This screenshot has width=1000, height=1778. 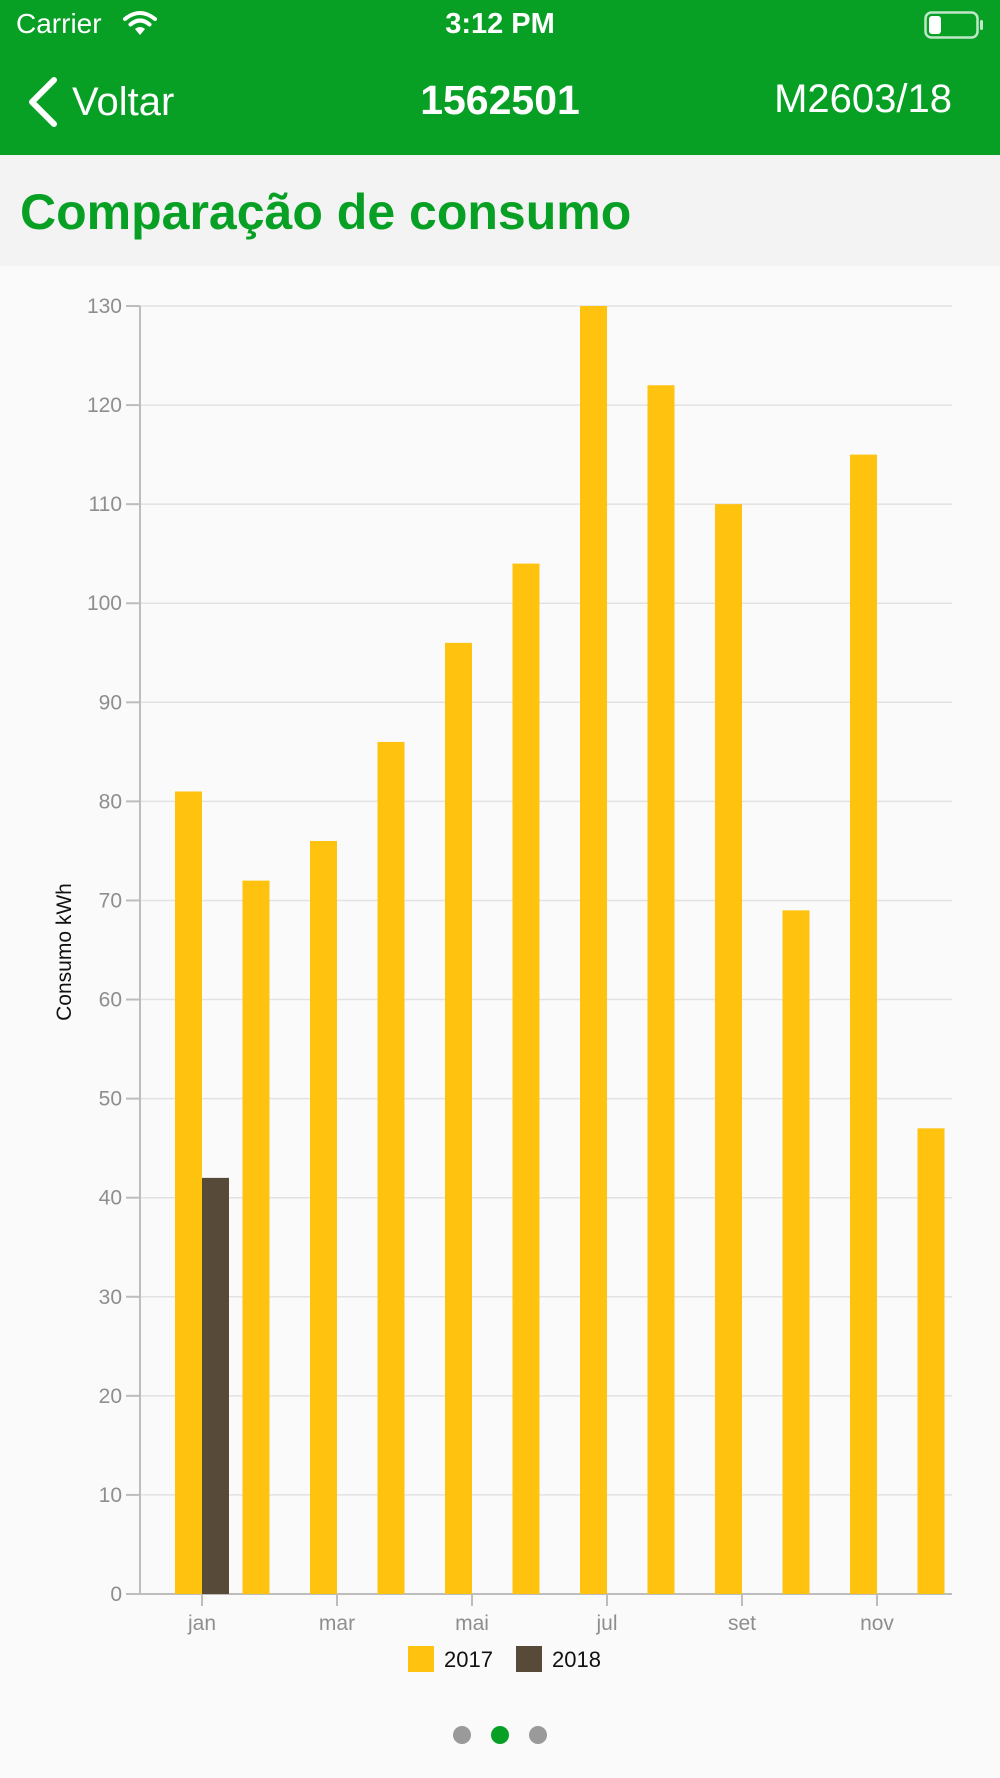 I want to click on y-tick-label: 90, so click(x=110, y=702).